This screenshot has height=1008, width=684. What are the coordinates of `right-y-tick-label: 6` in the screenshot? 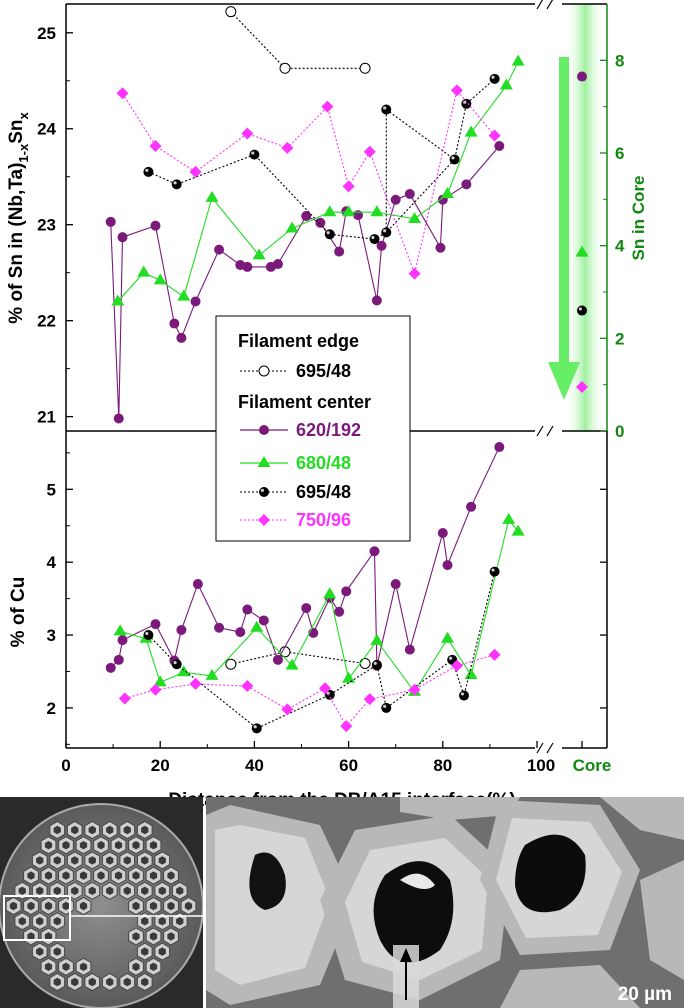 It's located at (619, 153).